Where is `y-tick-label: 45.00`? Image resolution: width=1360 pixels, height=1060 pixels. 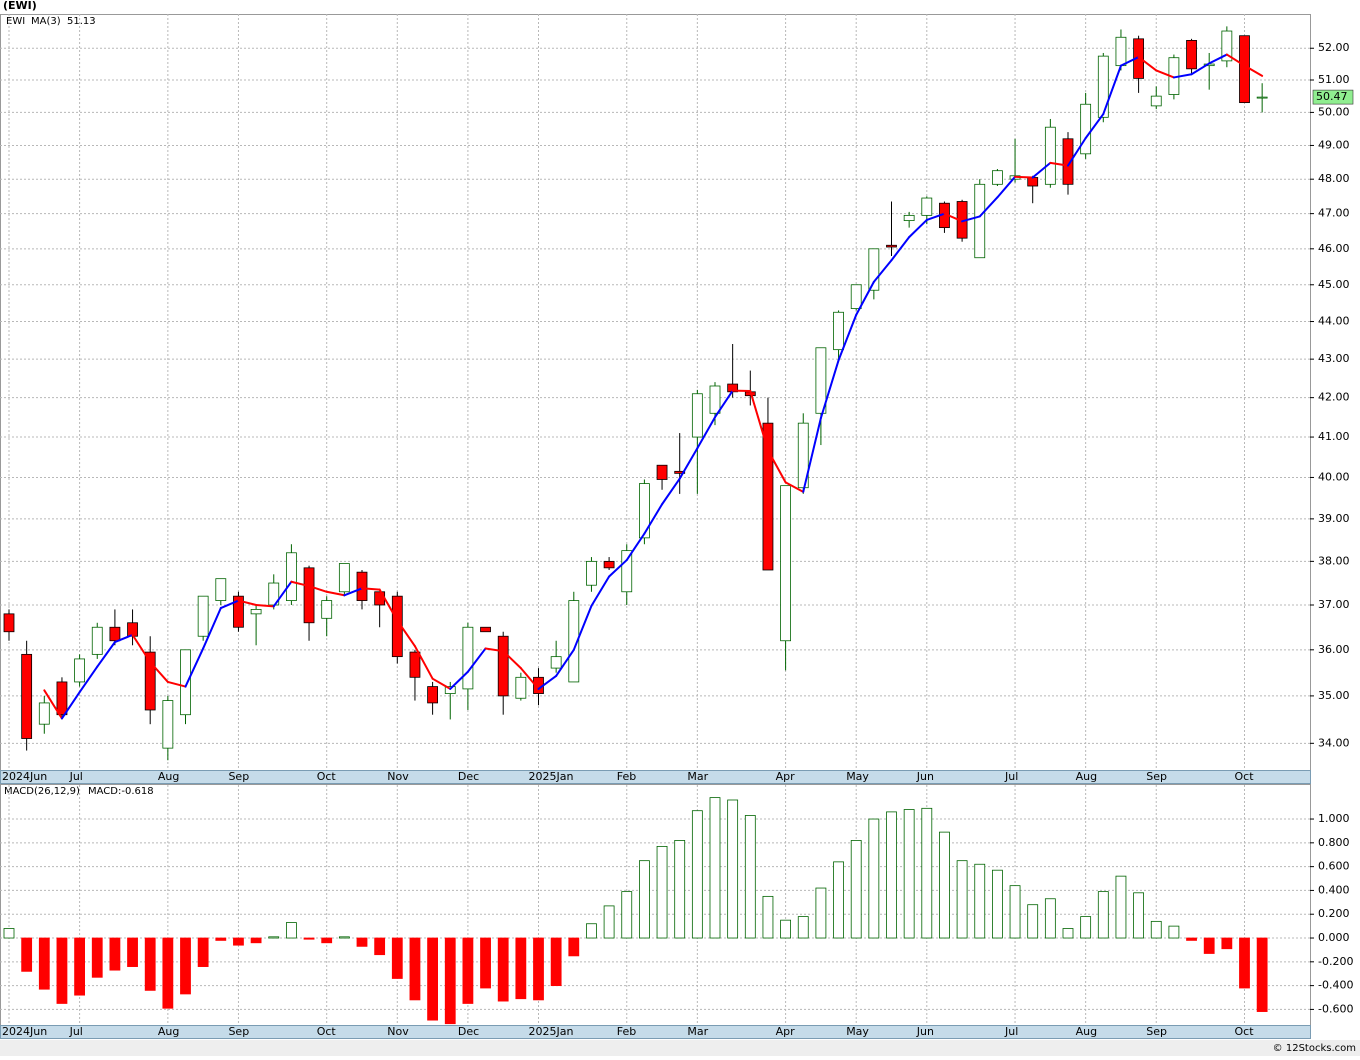
y-tick-label: 45.00 is located at coordinates (1334, 284).